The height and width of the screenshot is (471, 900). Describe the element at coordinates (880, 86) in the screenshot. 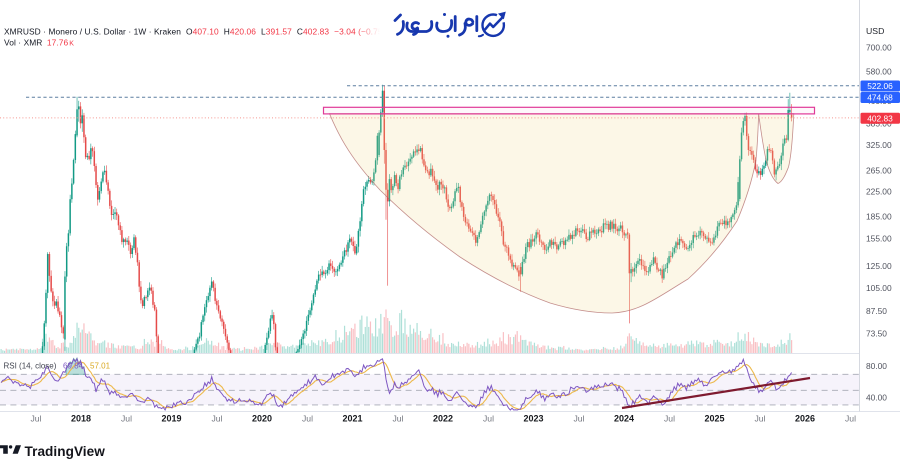

I see `svg-text: 522.06` at that location.